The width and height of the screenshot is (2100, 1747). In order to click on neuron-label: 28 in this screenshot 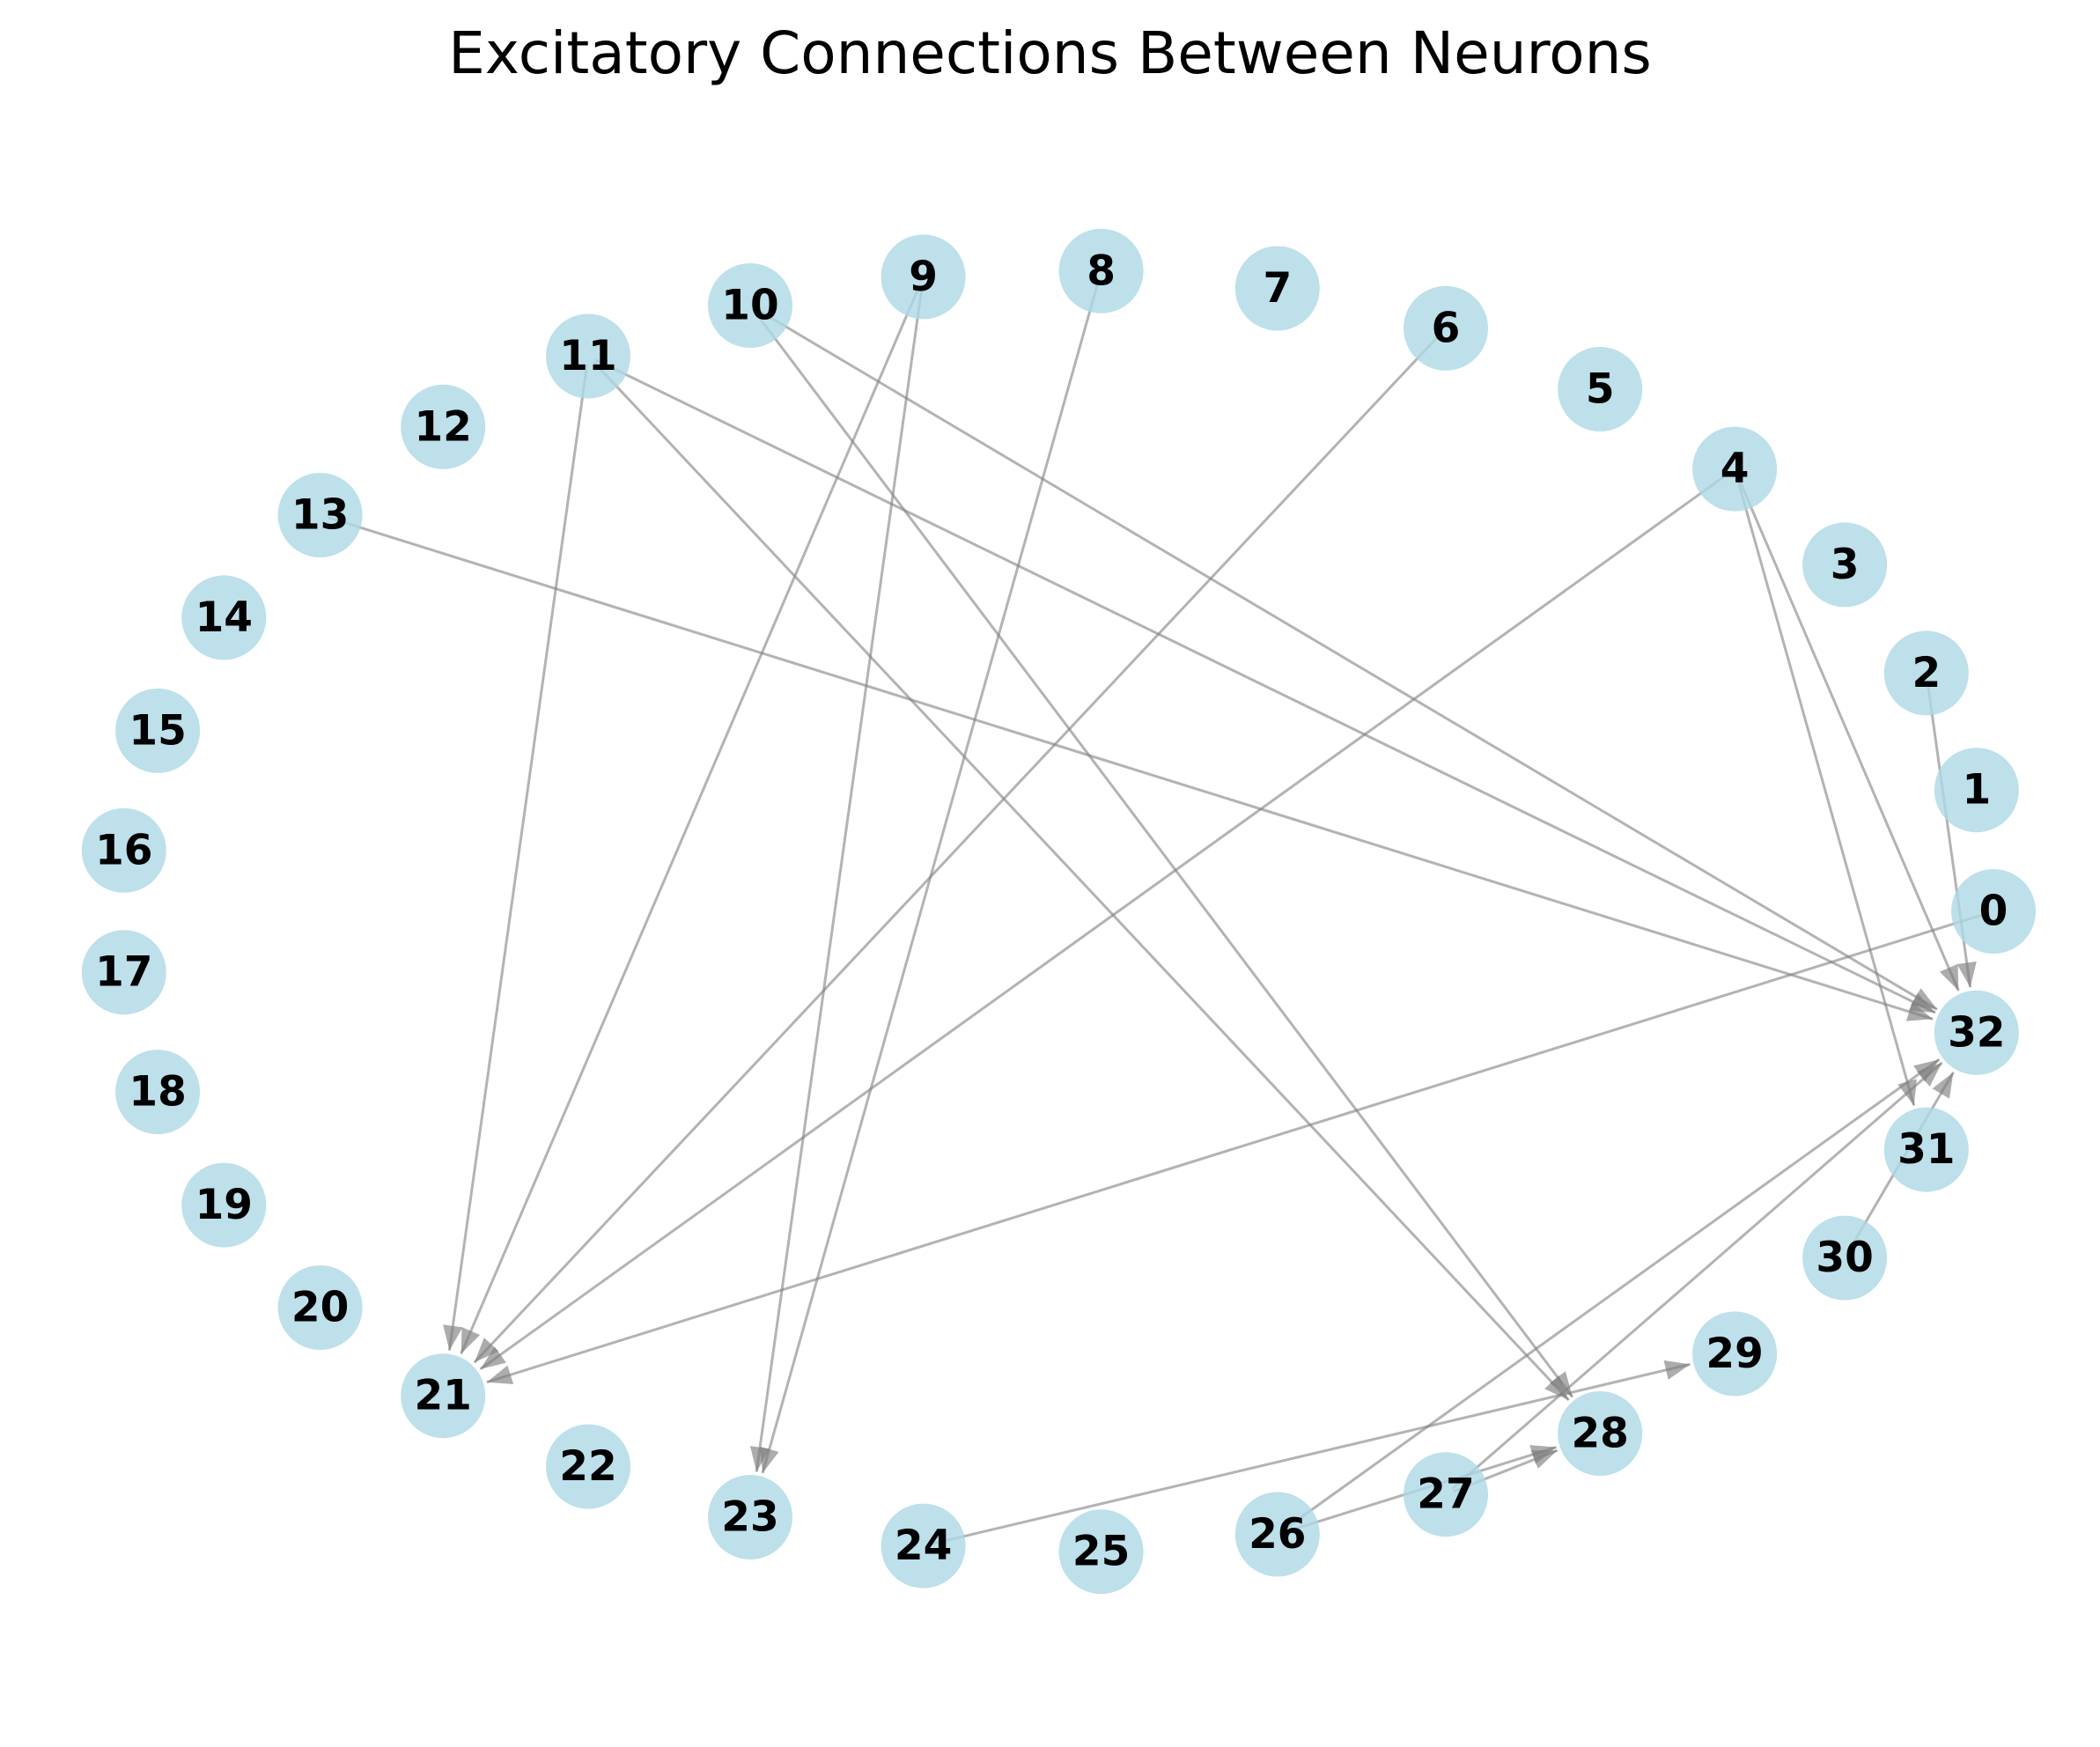, I will do `click(1599, 1434)`.